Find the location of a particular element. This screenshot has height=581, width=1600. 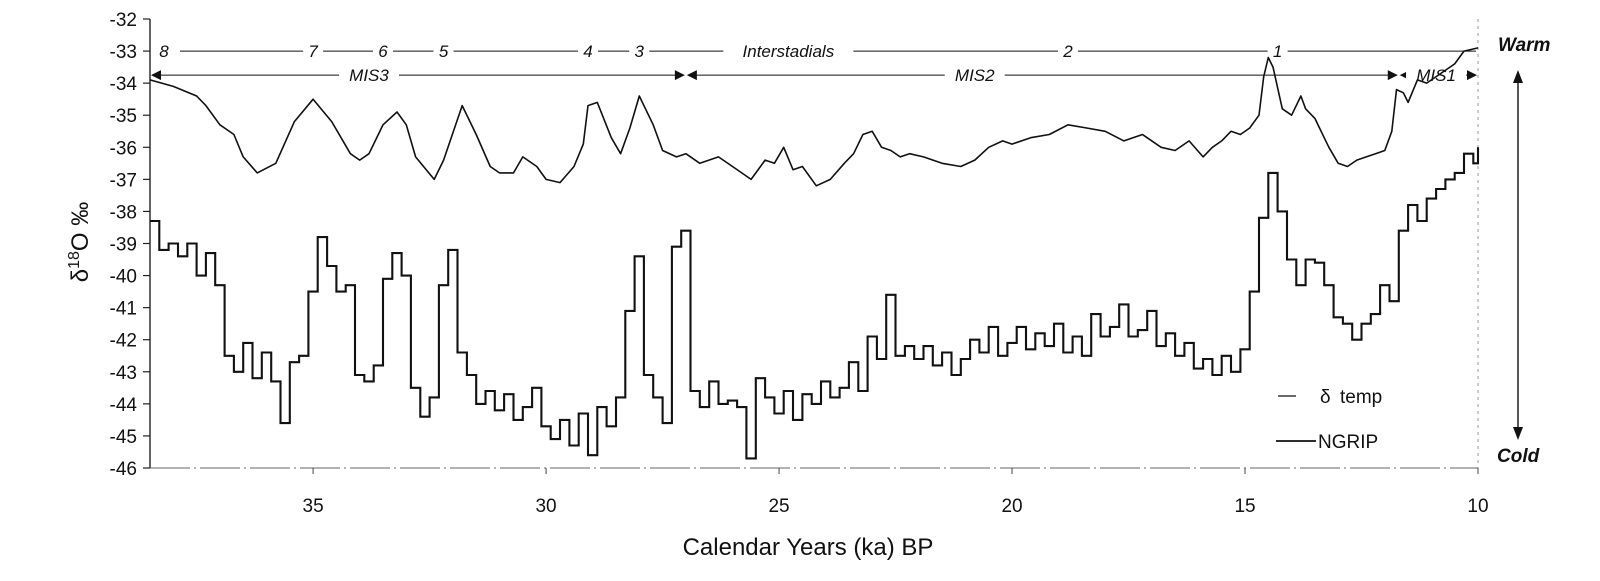

mis-label: MIS1 is located at coordinates (1436, 75).